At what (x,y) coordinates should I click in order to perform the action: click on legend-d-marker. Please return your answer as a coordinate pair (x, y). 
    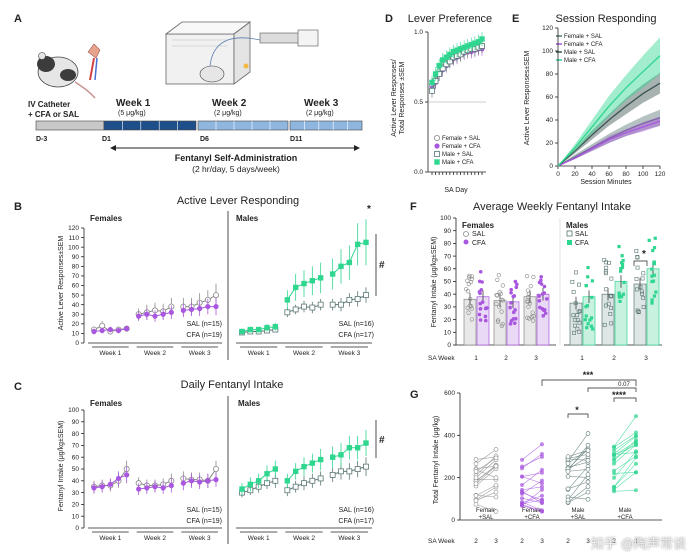
    Looking at the image, I should click on (436, 137).